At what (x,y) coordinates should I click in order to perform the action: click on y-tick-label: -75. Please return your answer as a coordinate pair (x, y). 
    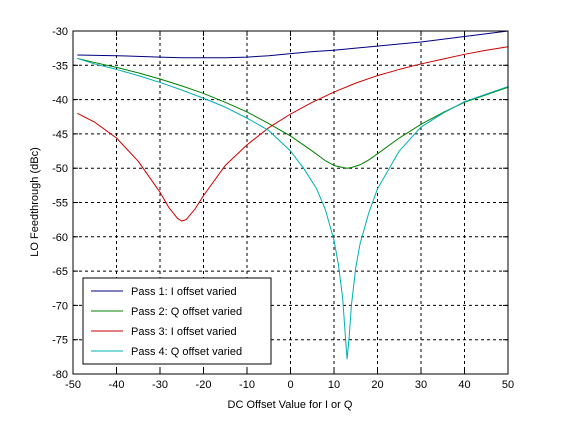
    Looking at the image, I should click on (60, 341).